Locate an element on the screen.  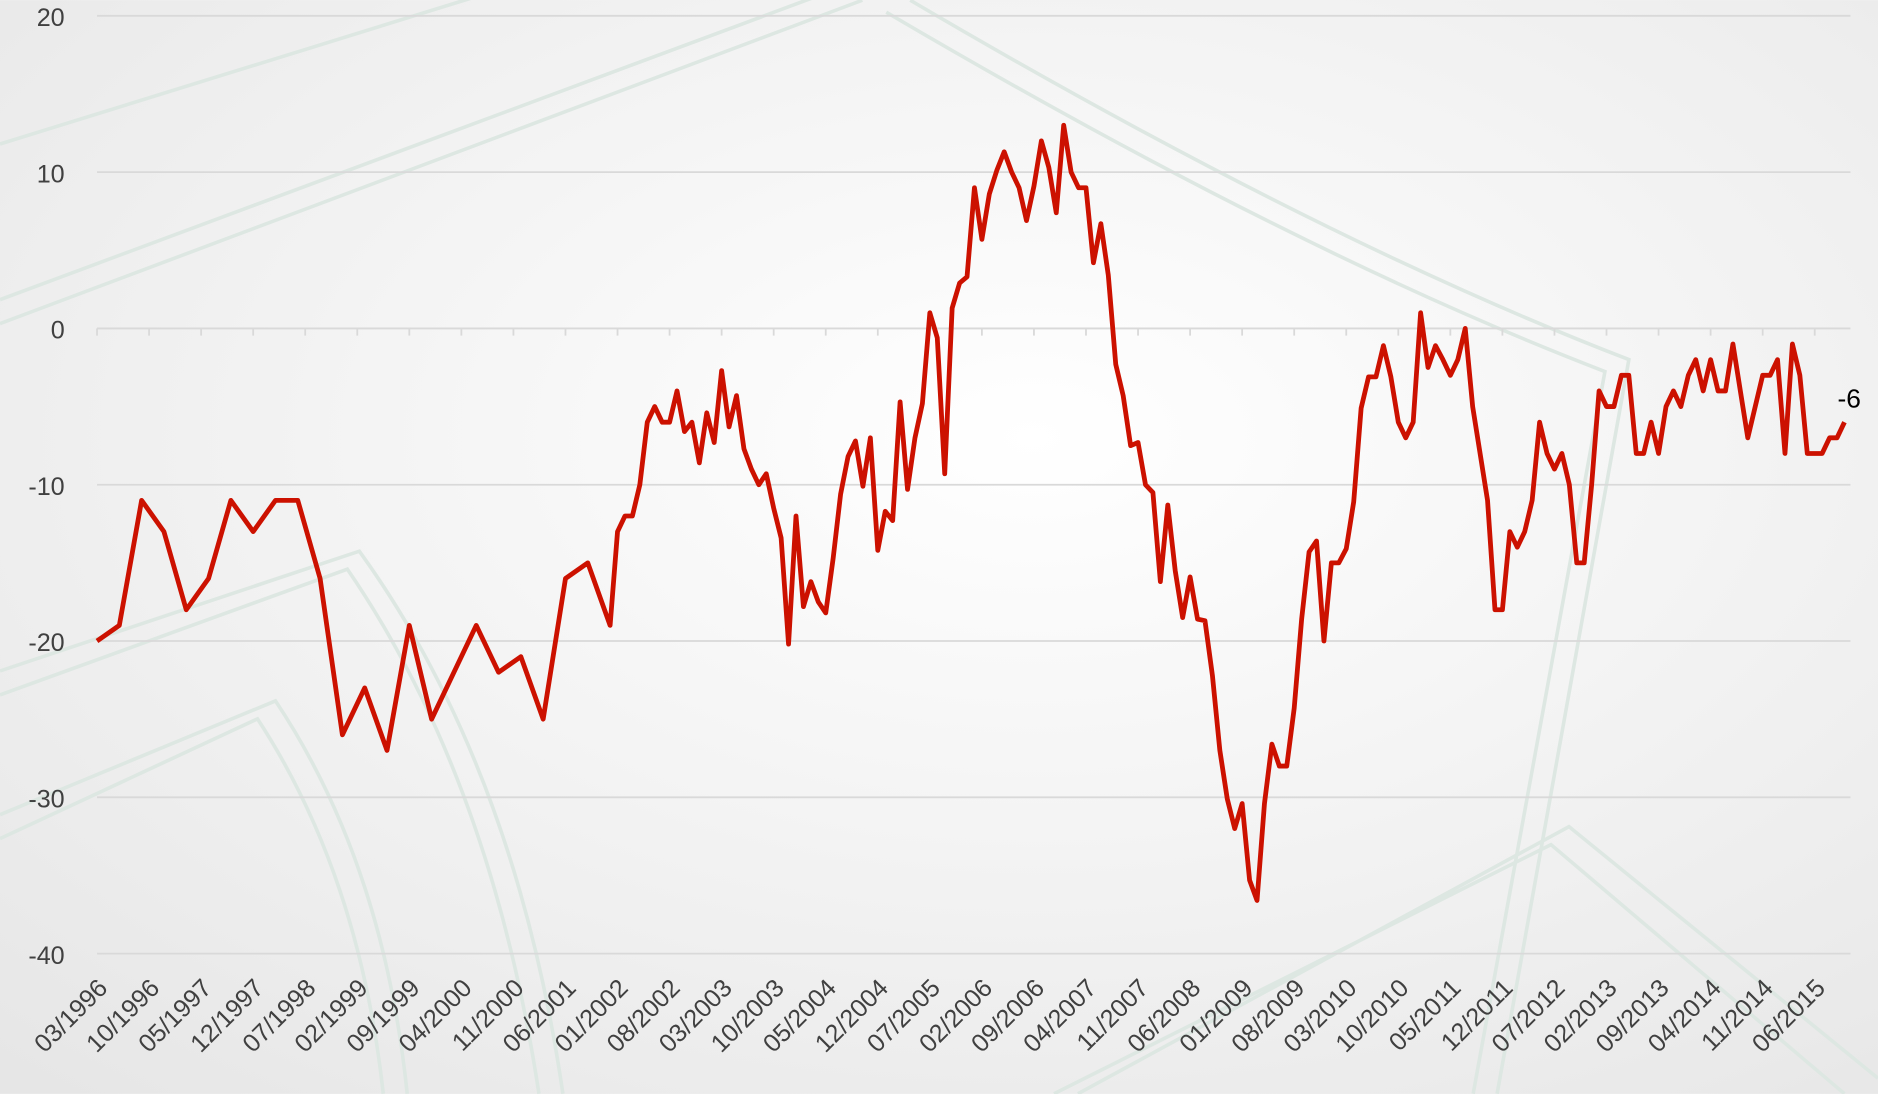
y-tick-label: -30 is located at coordinates (46, 800).